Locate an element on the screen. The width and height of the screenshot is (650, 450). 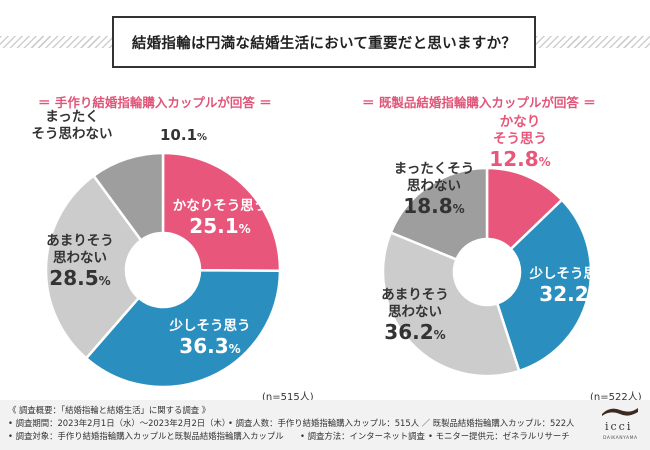
left-chart-subtitle: ＝ 手作り結婚指輪購入カップルが回答 ＝ is located at coordinates (155, 102).